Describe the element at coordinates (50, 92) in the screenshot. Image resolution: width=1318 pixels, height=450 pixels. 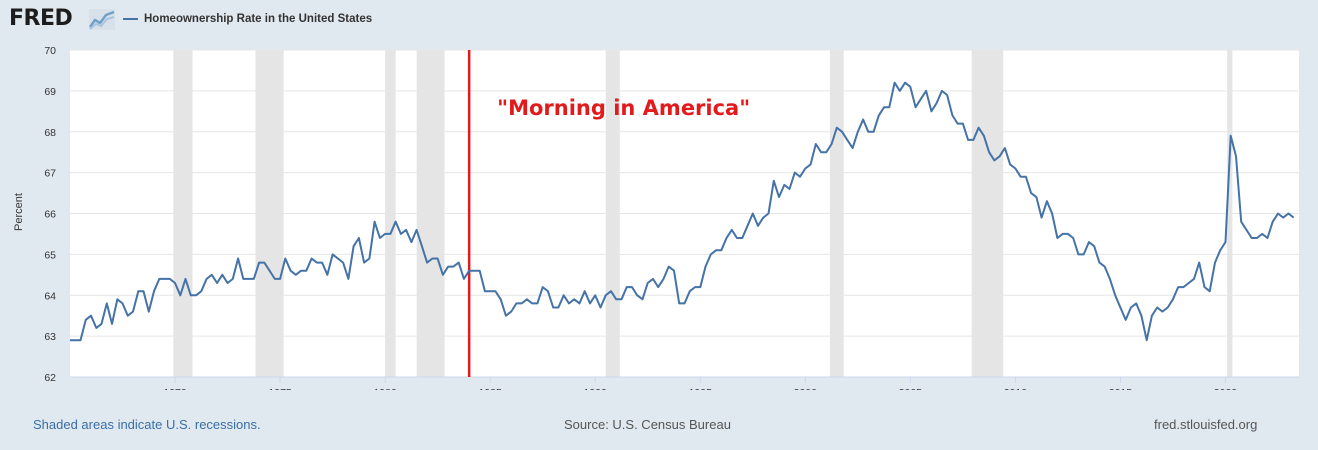
I see `y-tick-label: 69` at that location.